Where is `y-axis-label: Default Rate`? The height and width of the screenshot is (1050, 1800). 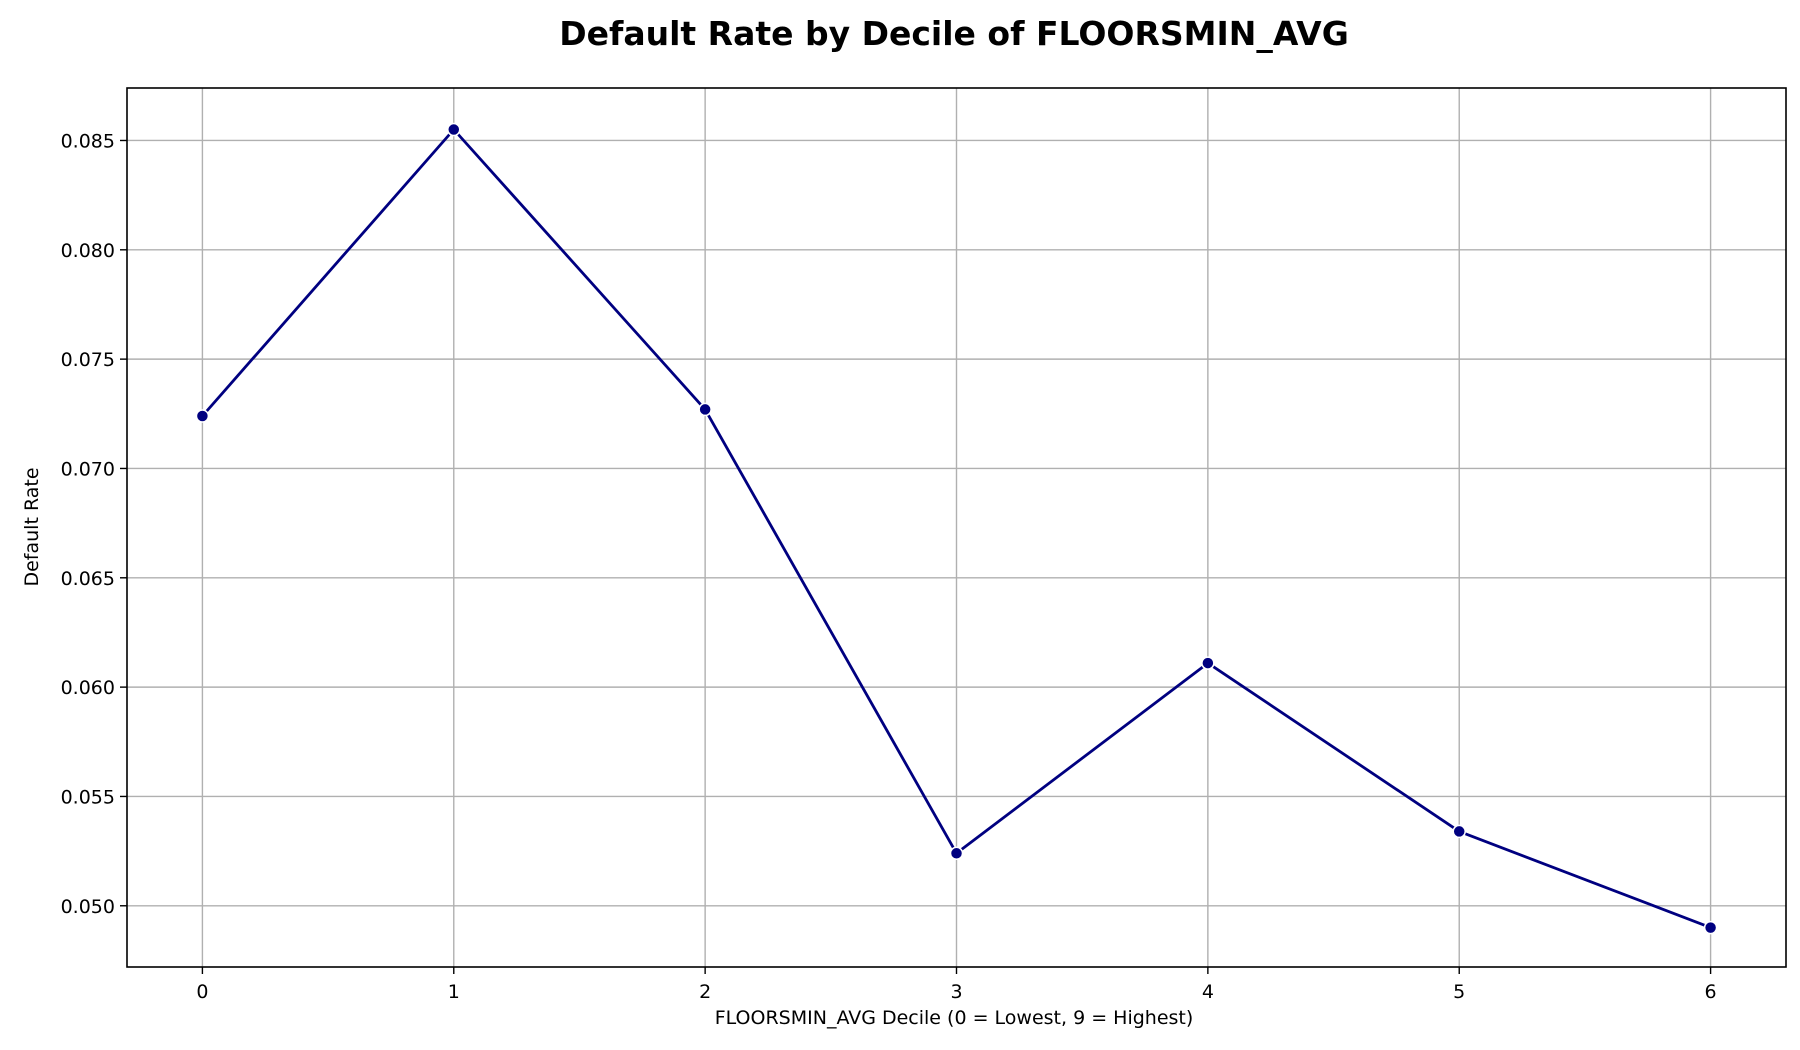
y-axis-label: Default Rate is located at coordinates (32, 526).